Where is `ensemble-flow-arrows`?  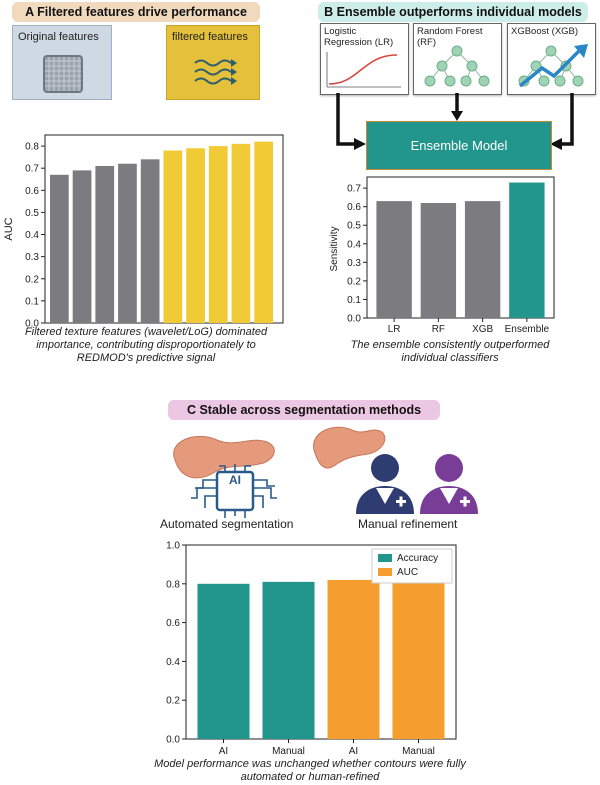 ensemble-flow-arrows is located at coordinates (455, 121).